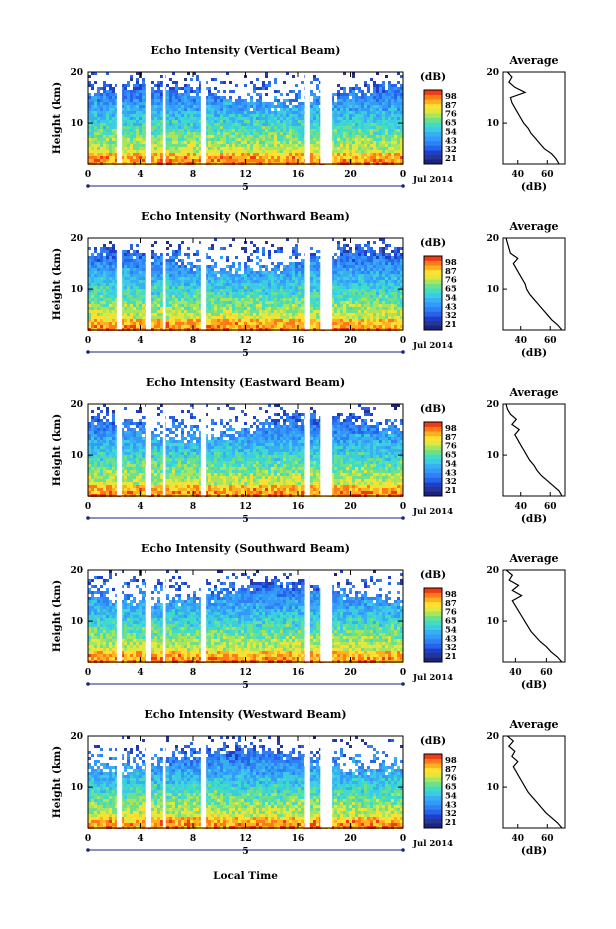 This screenshot has width=616, height=929. I want to click on y-tick-label: 10, so click(76, 290).